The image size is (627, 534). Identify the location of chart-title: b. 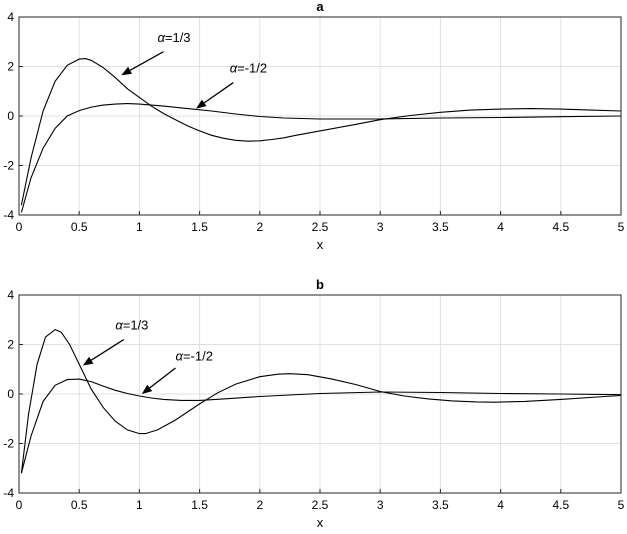
(320, 284).